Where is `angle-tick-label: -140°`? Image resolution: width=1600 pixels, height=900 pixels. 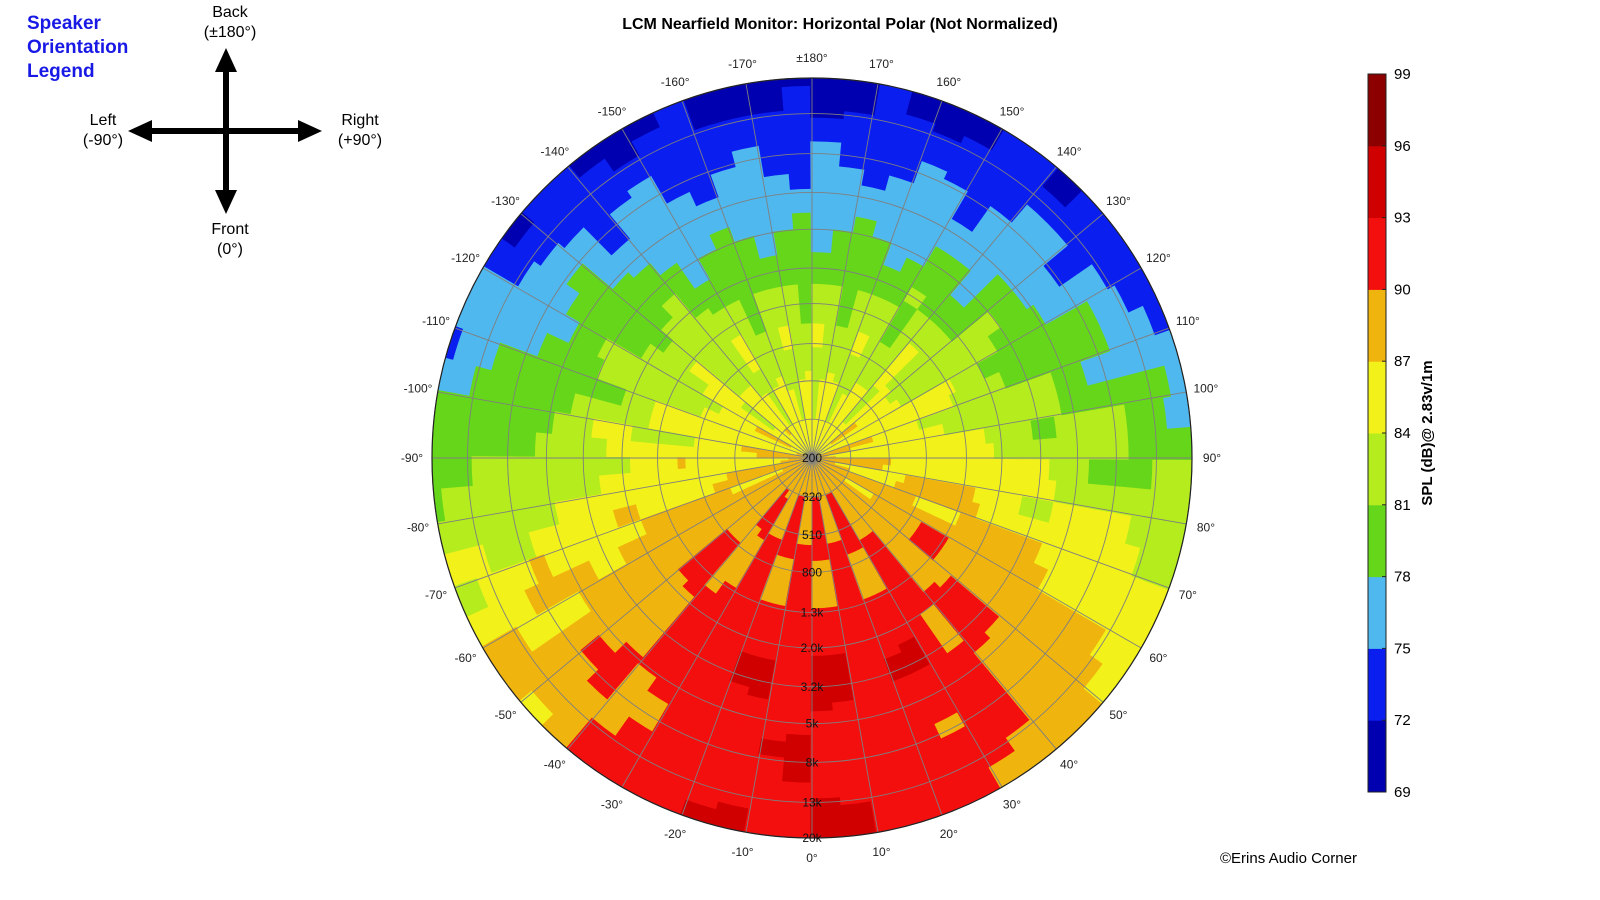 angle-tick-label: -140° is located at coordinates (554, 152).